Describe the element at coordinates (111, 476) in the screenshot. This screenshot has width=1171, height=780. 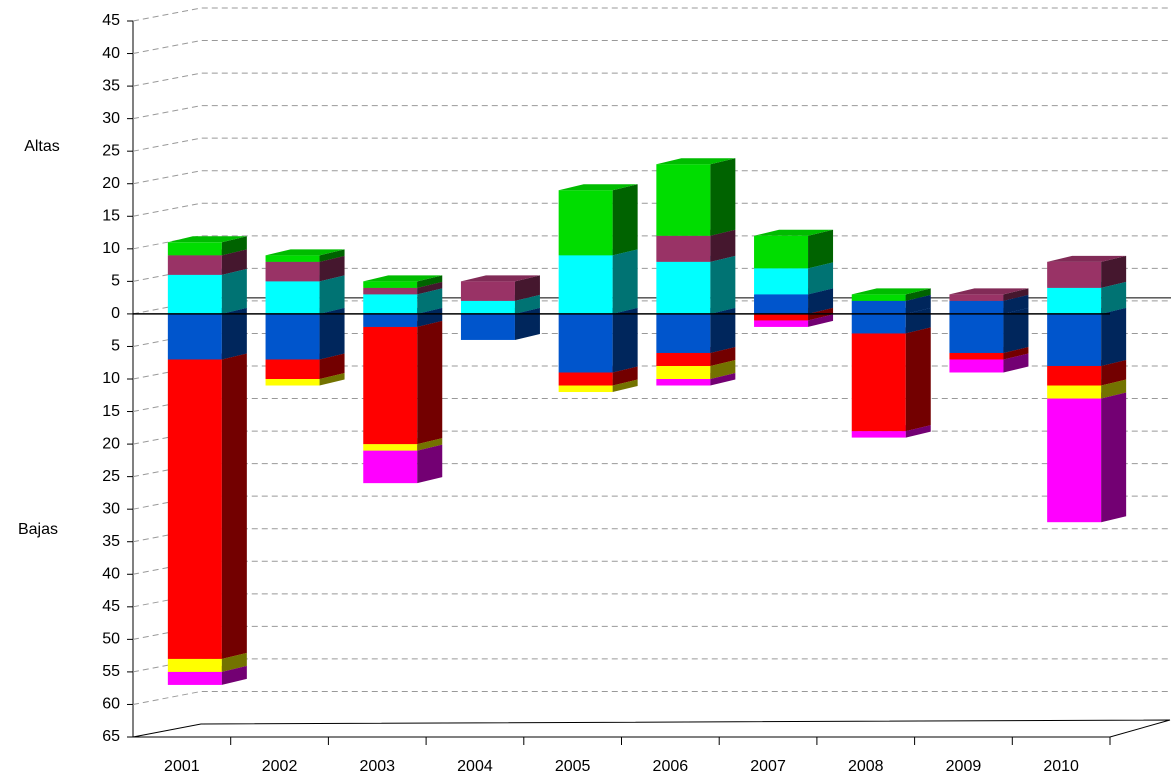
I see `y-tick-label: 25` at that location.